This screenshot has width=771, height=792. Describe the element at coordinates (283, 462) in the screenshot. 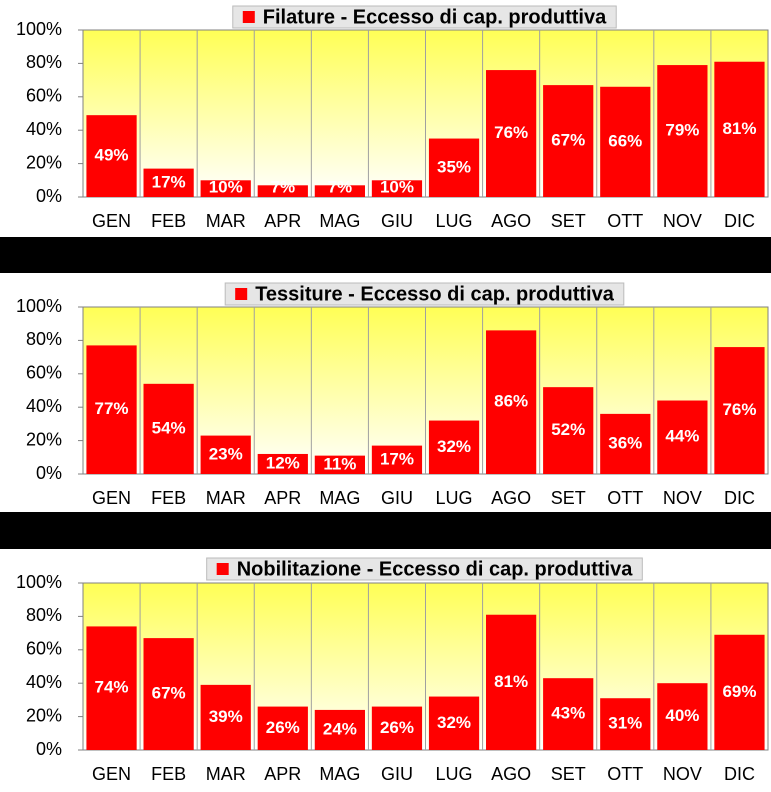

I see `value-label: 12%` at that location.